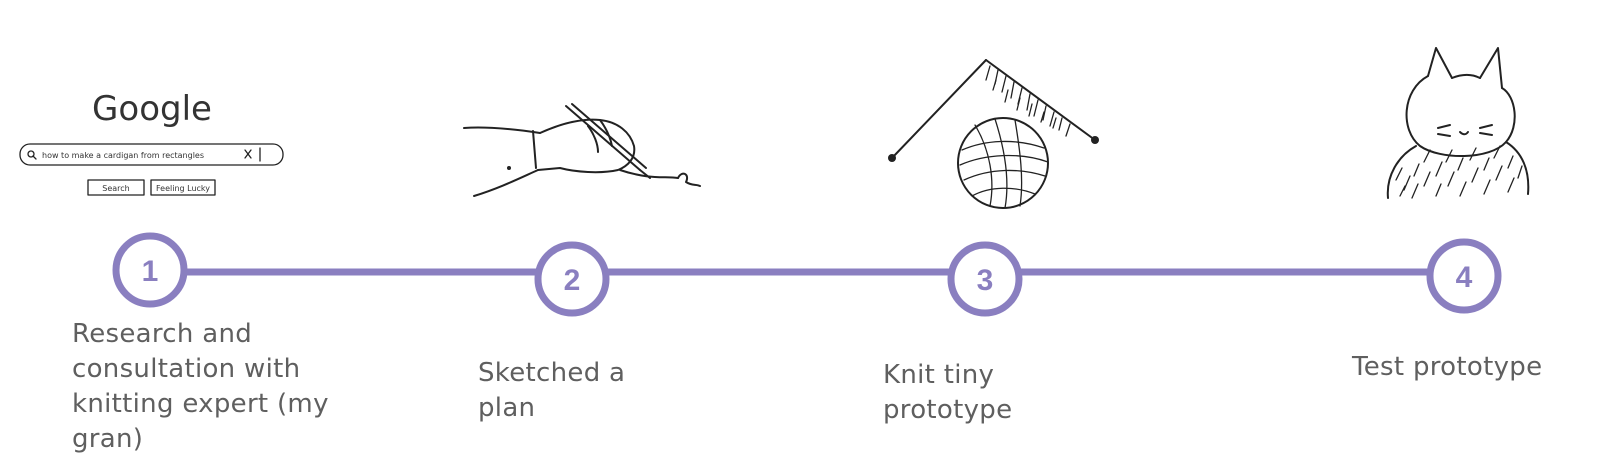 This screenshot has width=1600, height=472. I want to click on lucky-button-sketch: Feeling Lucky, so click(183, 188).